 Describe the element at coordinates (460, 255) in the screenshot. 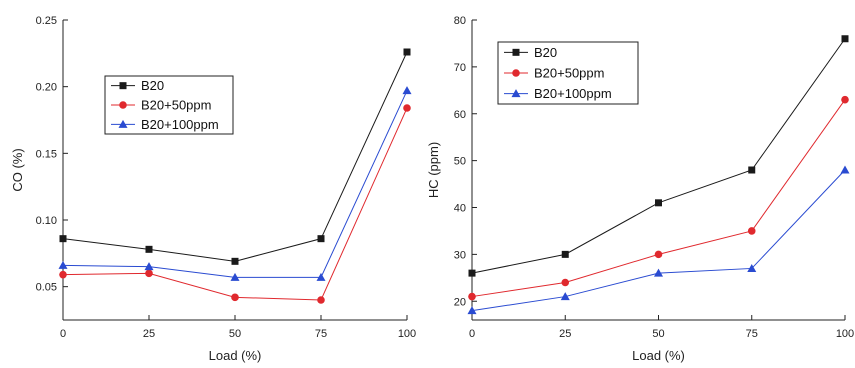

I see `y-tick-label: 30` at that location.